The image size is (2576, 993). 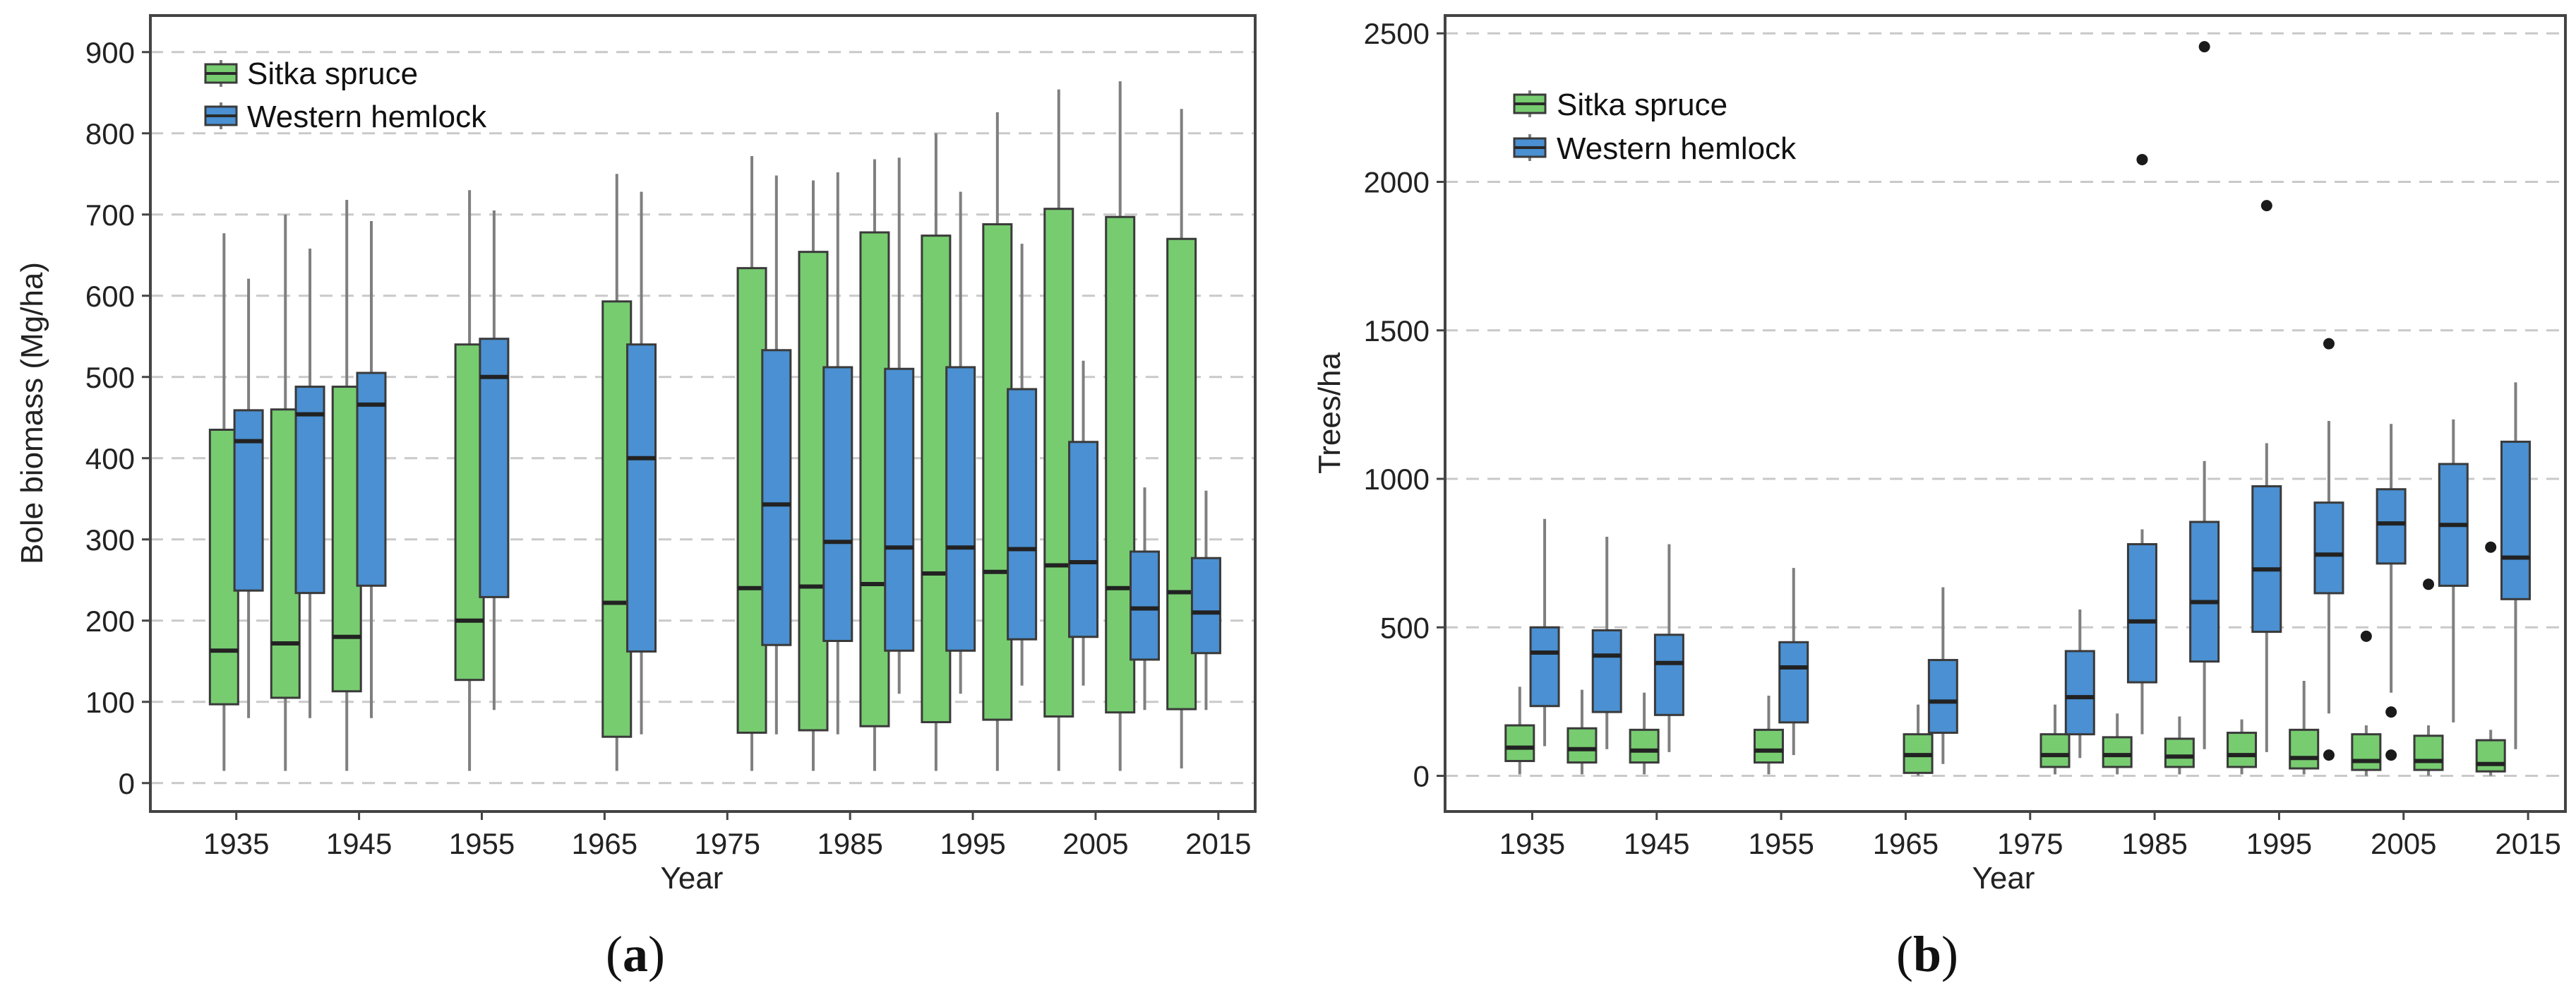 What do you see at coordinates (1677, 148) in the screenshot?
I see `panel-b-legend-label-western-hemlock: Western hemlock` at bounding box center [1677, 148].